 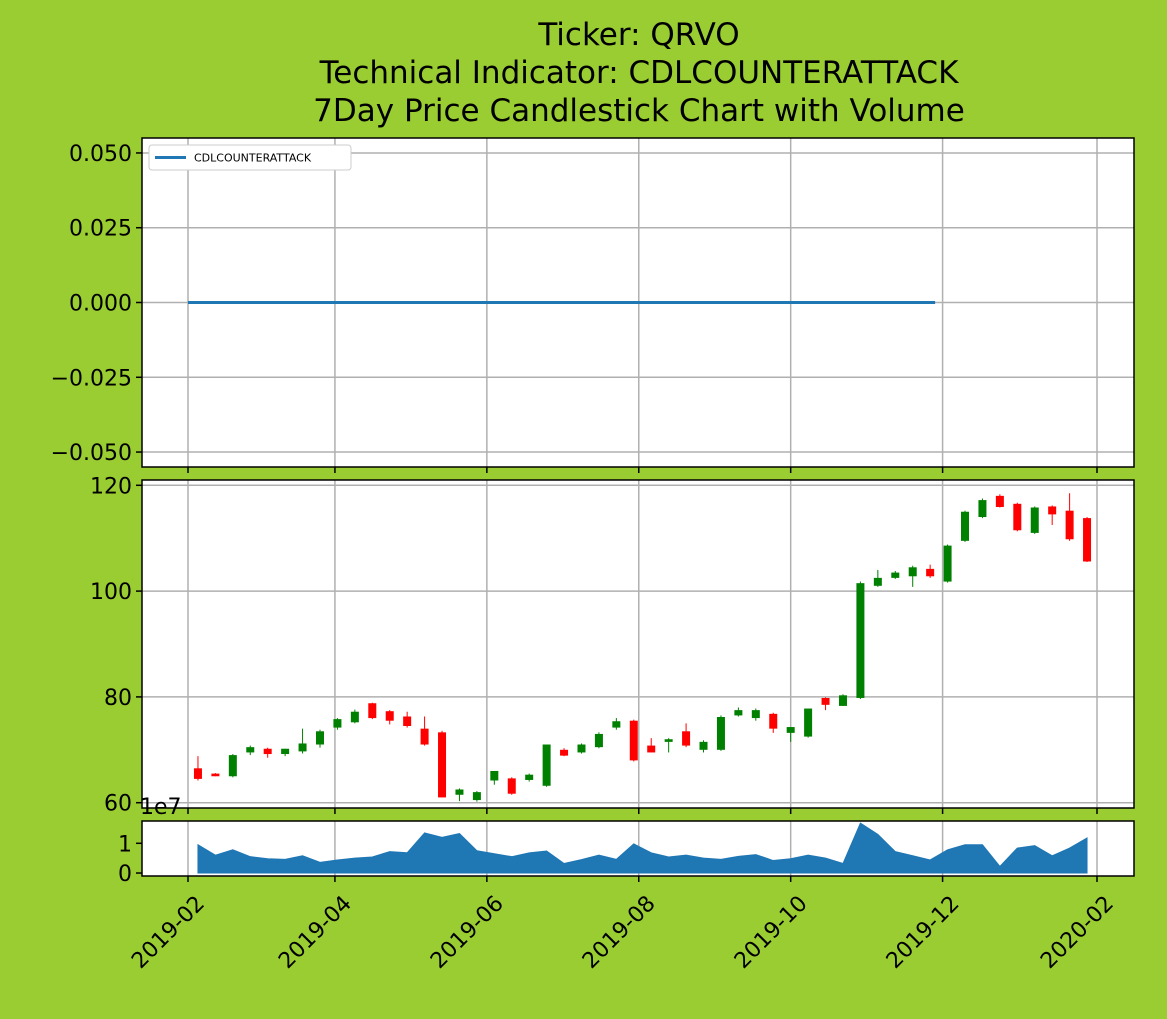 What do you see at coordinates (100, 154) in the screenshot?
I see `indicator-y-tick-label: 0.050` at bounding box center [100, 154].